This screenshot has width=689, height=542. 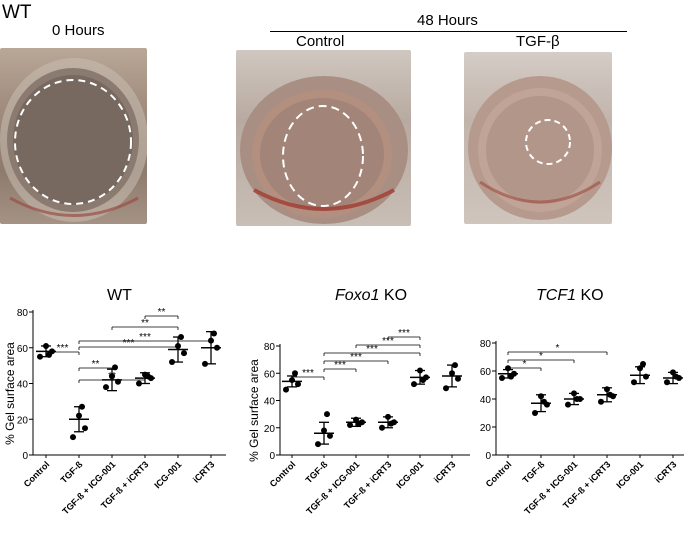 I want to click on photo-control-48h, so click(x=323, y=138).